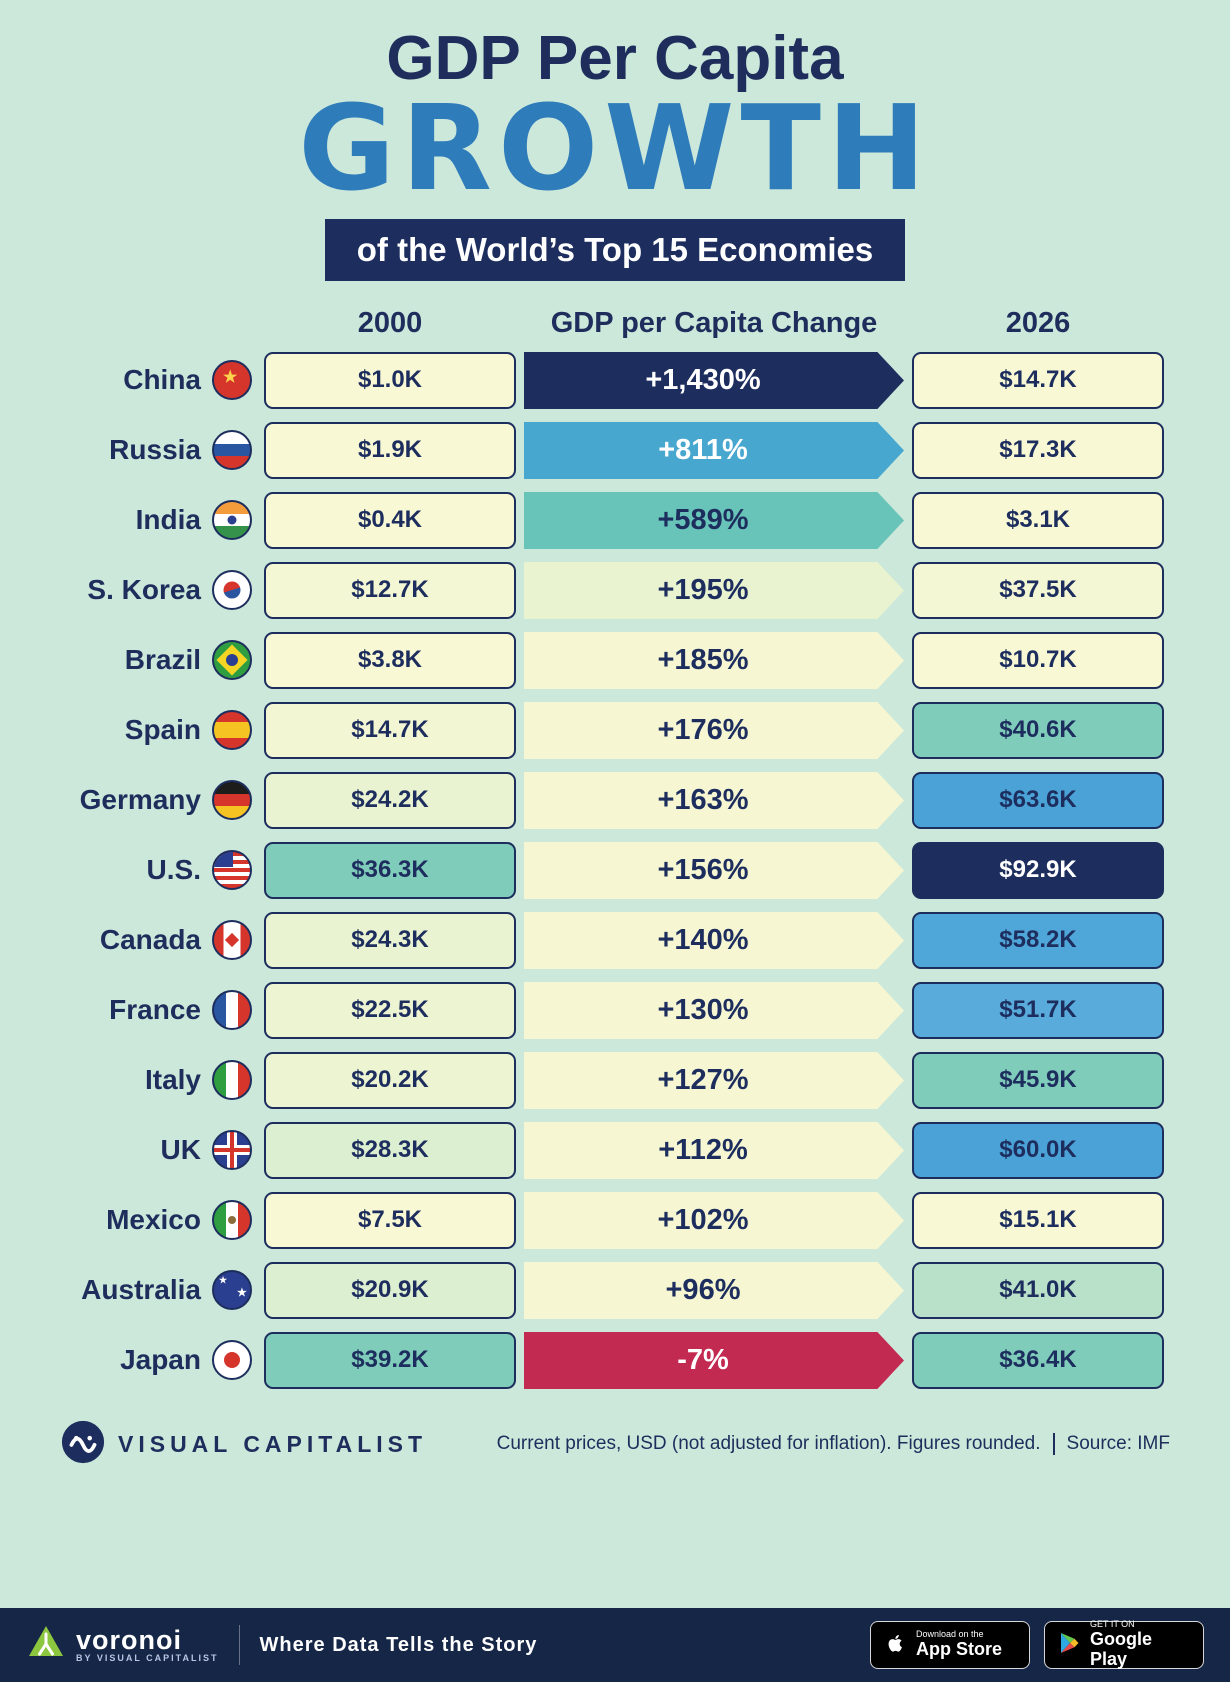 This screenshot has height=1682, width=1230. Describe the element at coordinates (714, 870) in the screenshot. I see `change-arrow: +156%` at that location.